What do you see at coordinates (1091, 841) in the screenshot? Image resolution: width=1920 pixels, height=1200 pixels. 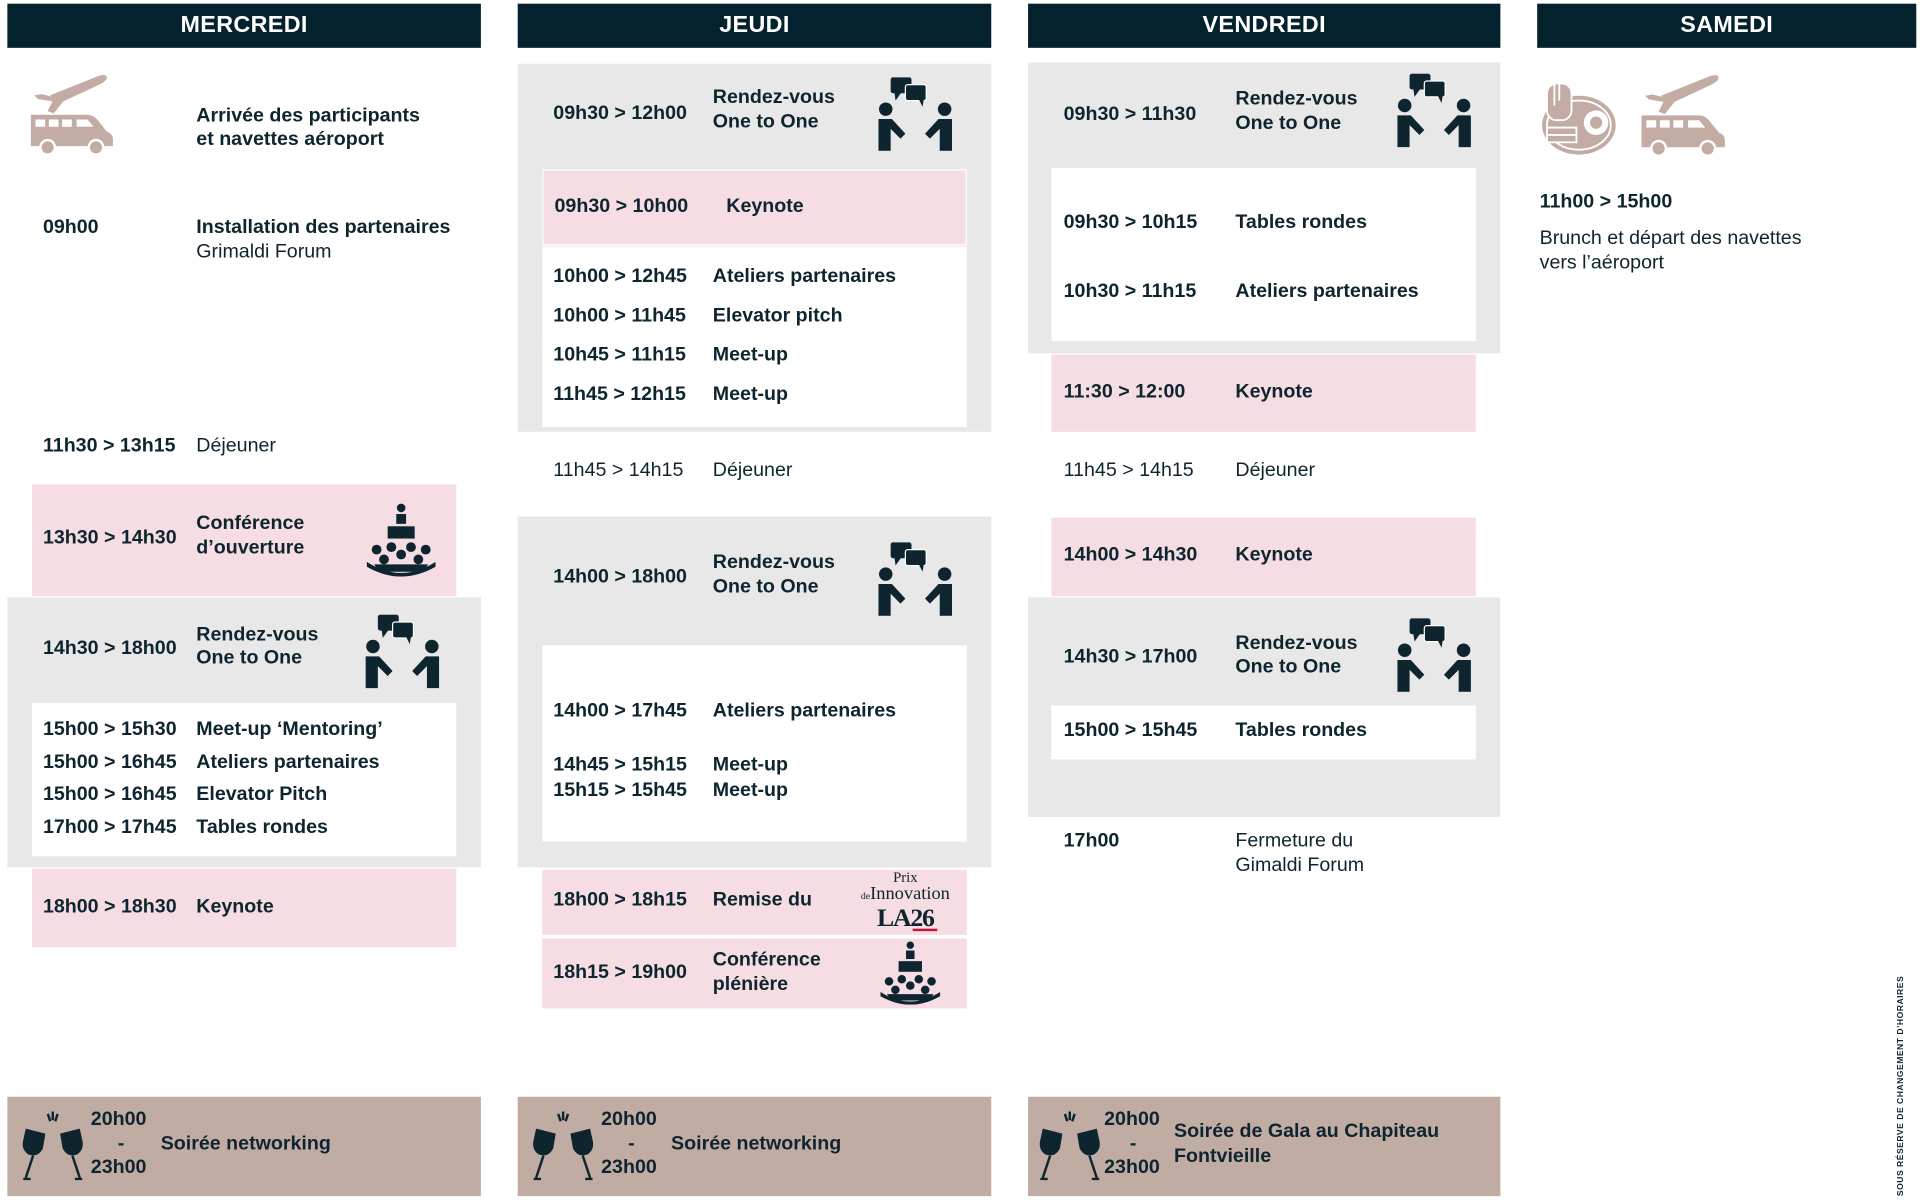 I see `closing-time: 17h00` at bounding box center [1091, 841].